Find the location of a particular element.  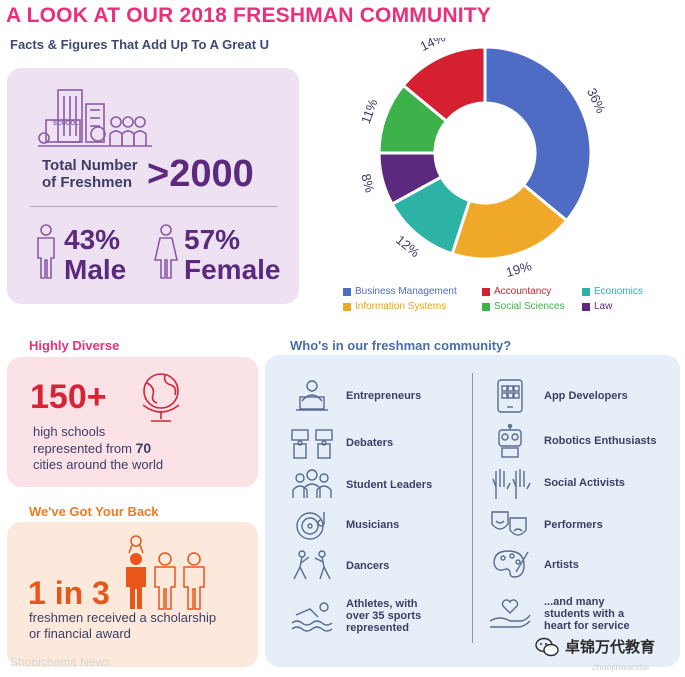

podium-icon is located at coordinates (312, 444).